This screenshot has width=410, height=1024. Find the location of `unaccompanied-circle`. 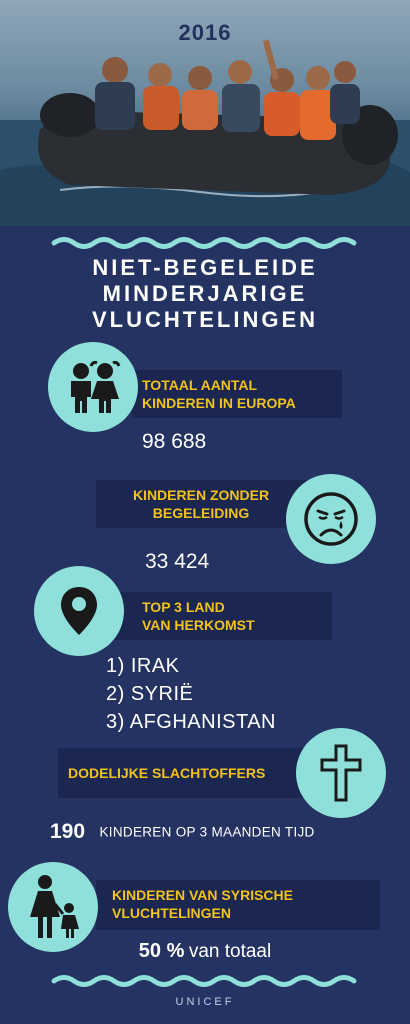

unaccompanied-circle is located at coordinates (331, 519).